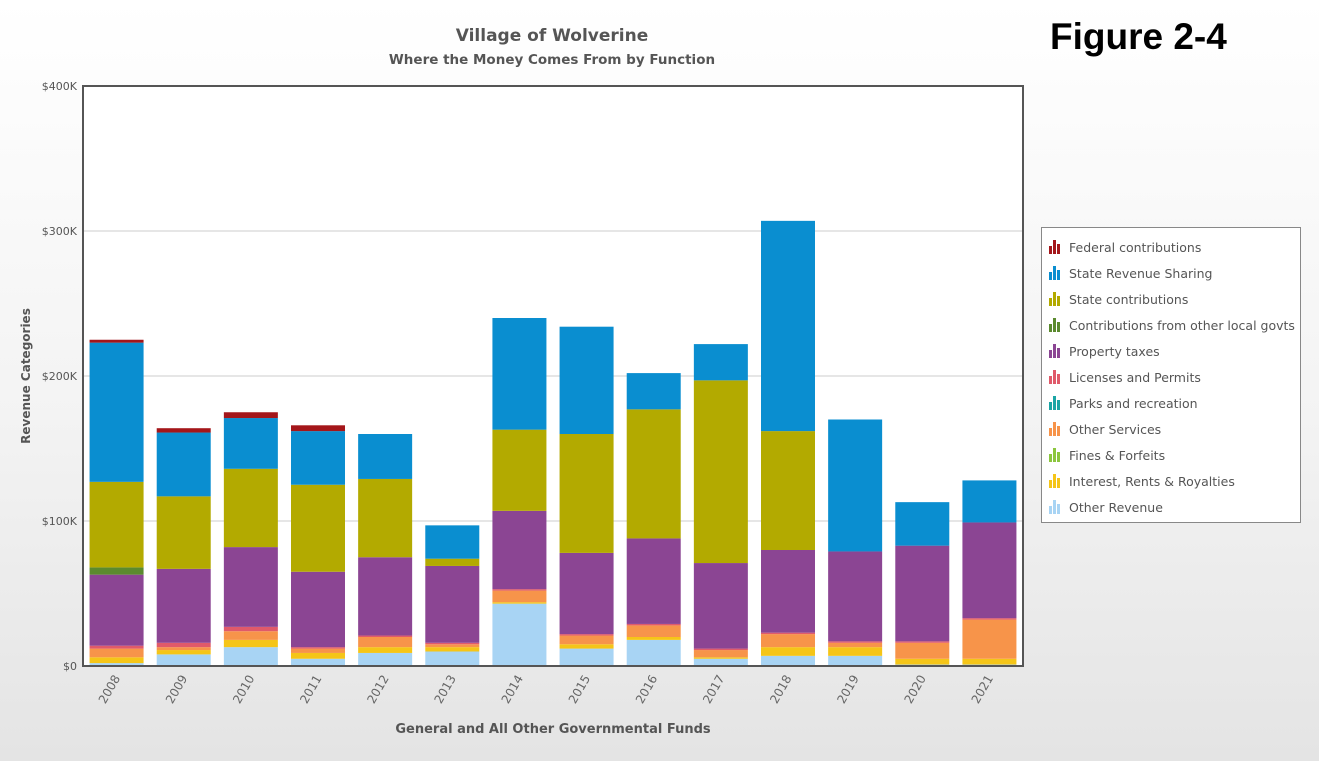 This screenshot has height=761, width=1319. Describe the element at coordinates (512, 689) in the screenshot. I see `x-tick-label: 2014` at that location.